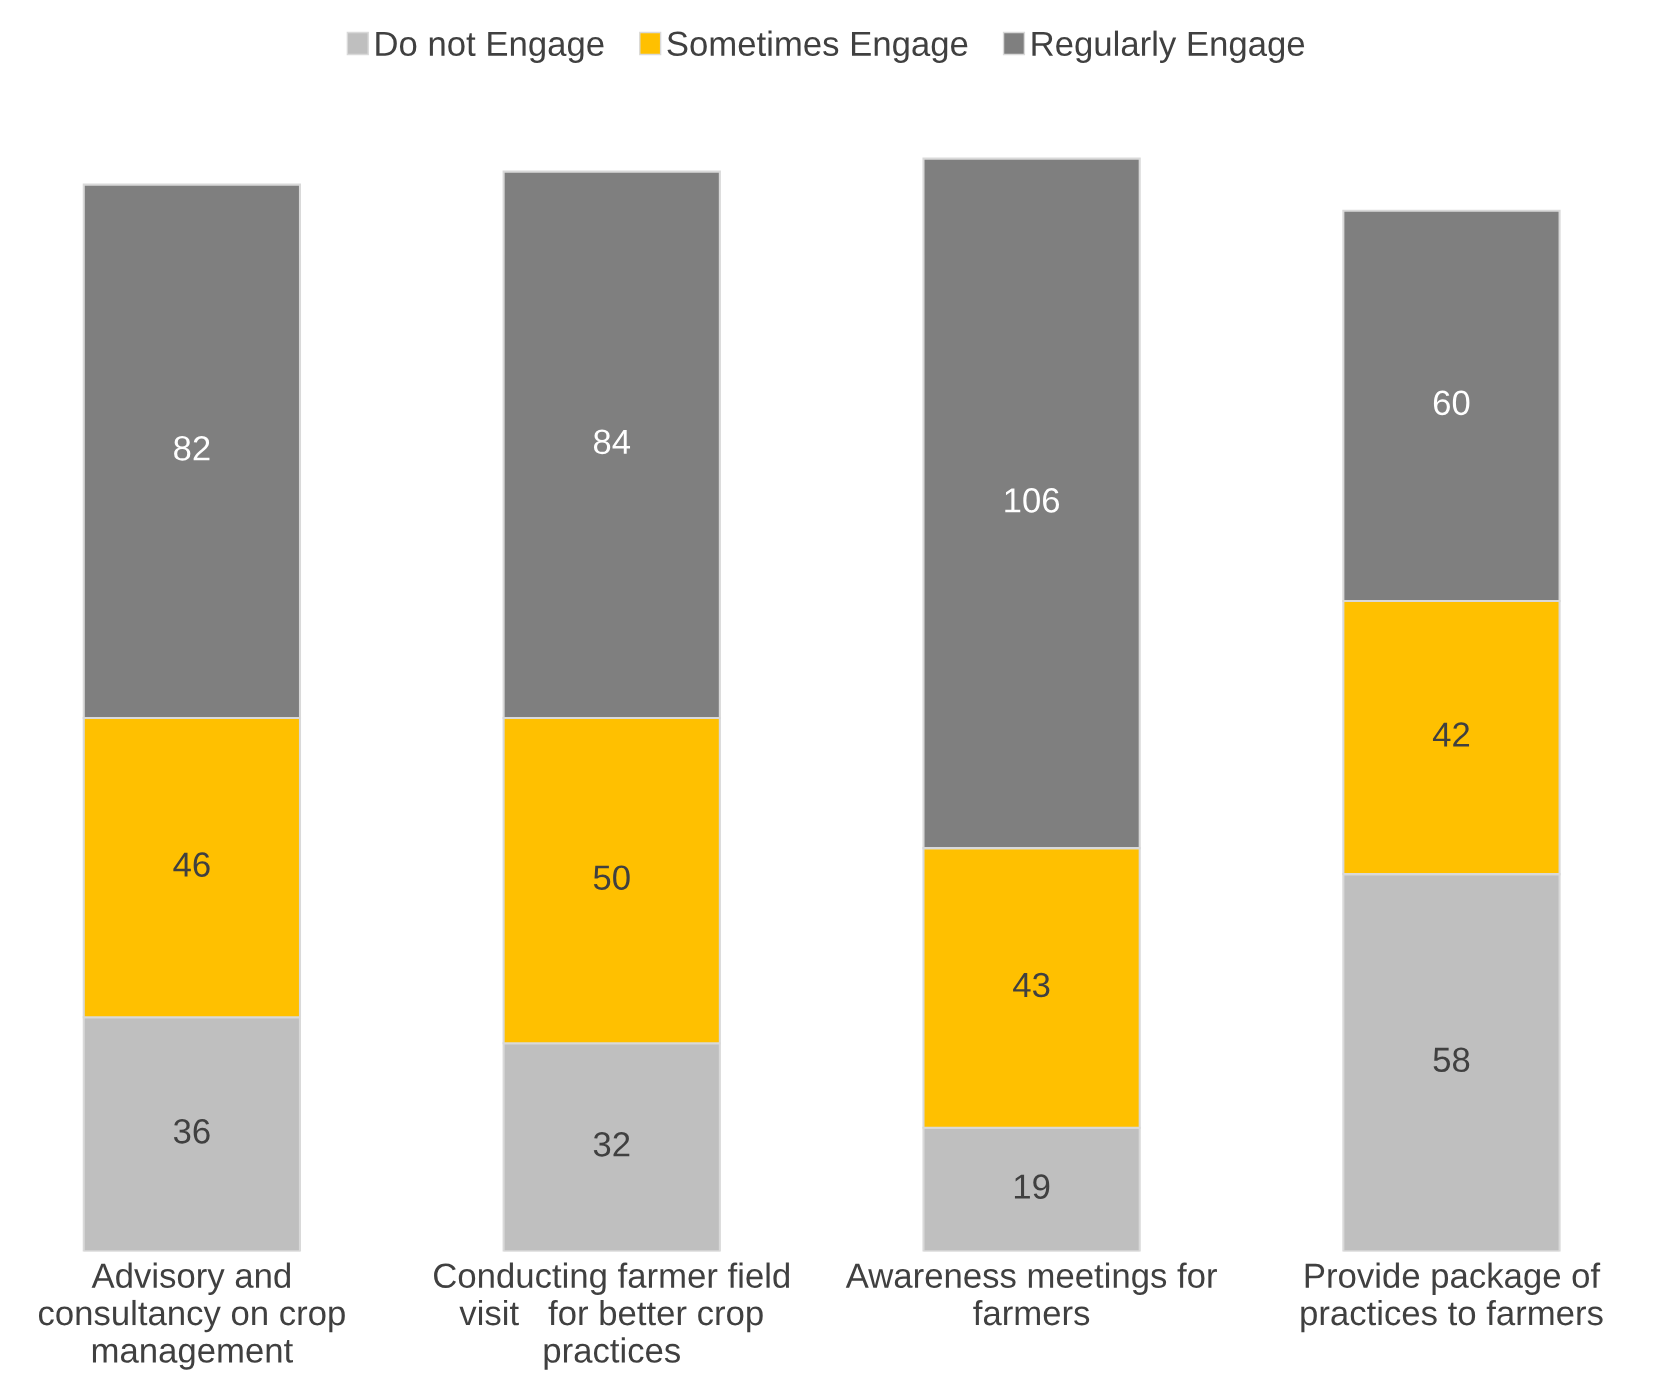 The width and height of the screenshot is (1653, 1392). What do you see at coordinates (611, 1316) in the screenshot?
I see `x-tick-label: Conducting farmer field visit for better crop practices` at bounding box center [611, 1316].